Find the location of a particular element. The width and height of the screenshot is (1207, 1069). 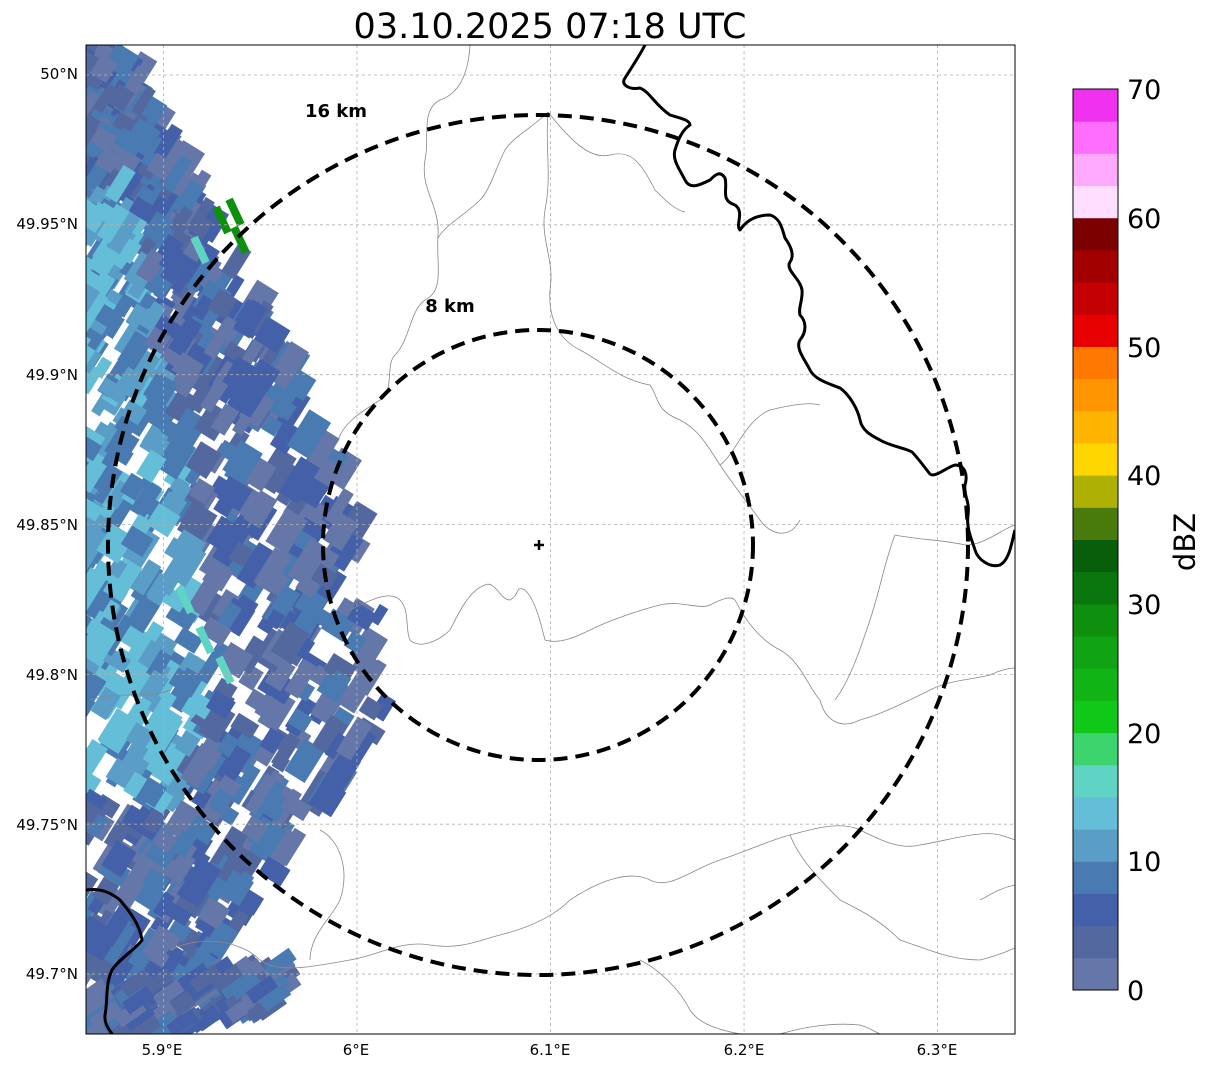

ring-label-16km: 16 km is located at coordinates (336, 111).